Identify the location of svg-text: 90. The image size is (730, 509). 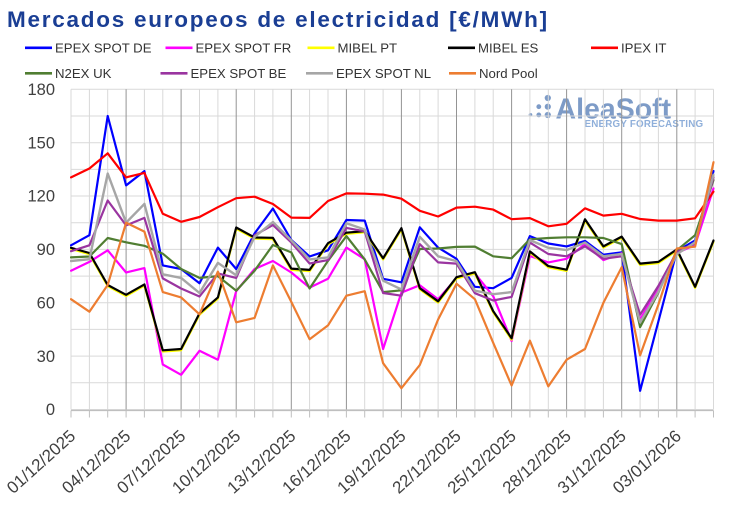
(46, 250).